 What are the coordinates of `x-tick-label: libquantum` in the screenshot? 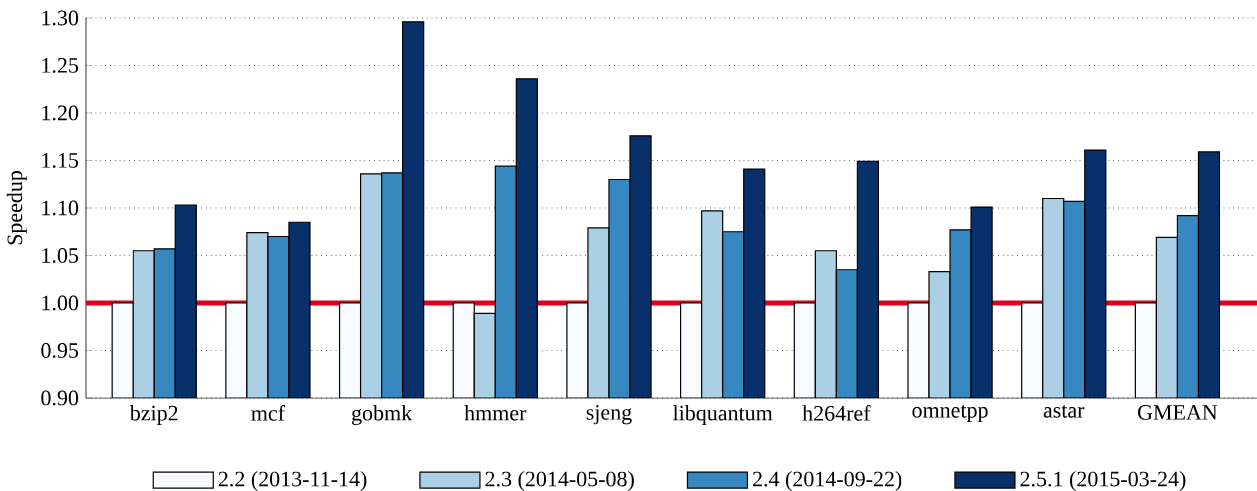 It's located at (723, 415).